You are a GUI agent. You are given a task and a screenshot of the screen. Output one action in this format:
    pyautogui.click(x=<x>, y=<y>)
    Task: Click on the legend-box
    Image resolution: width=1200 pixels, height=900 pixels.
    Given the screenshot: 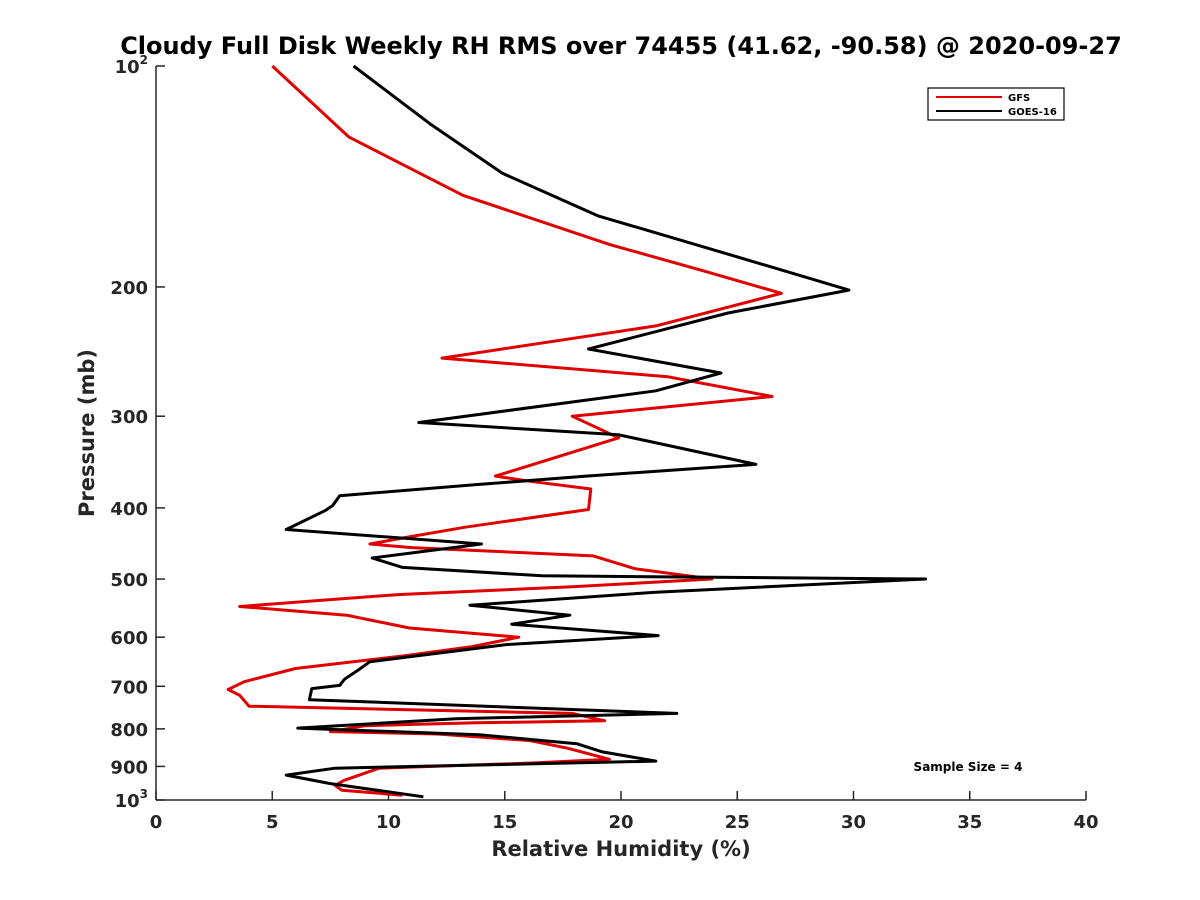 What is the action you would take?
    pyautogui.click(x=996, y=104)
    